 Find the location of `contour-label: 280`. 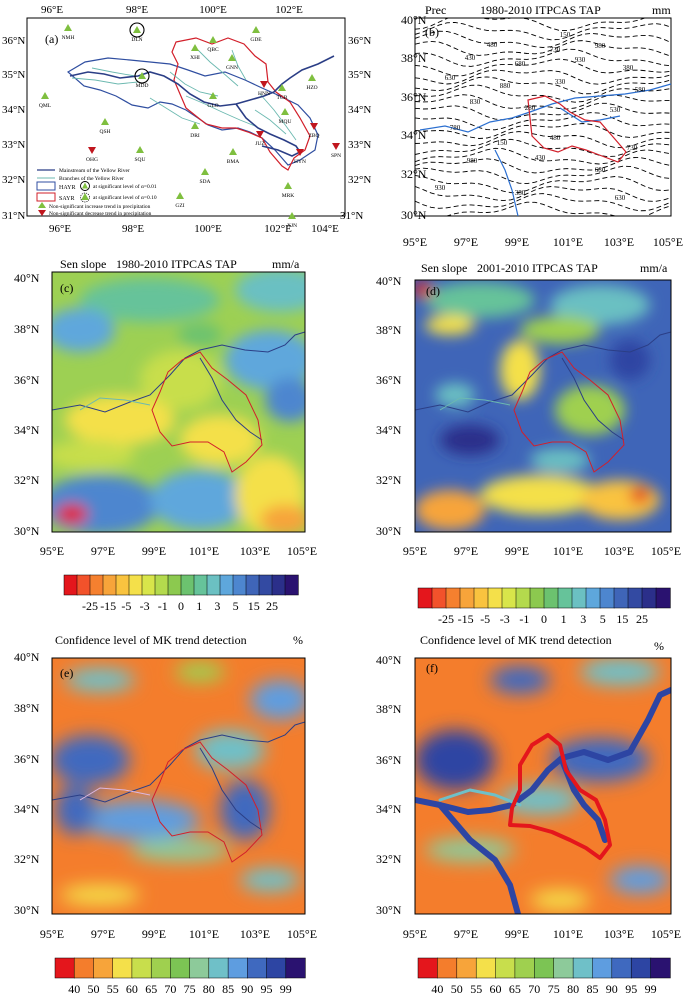

contour-label: 280 is located at coordinates (530, 108).